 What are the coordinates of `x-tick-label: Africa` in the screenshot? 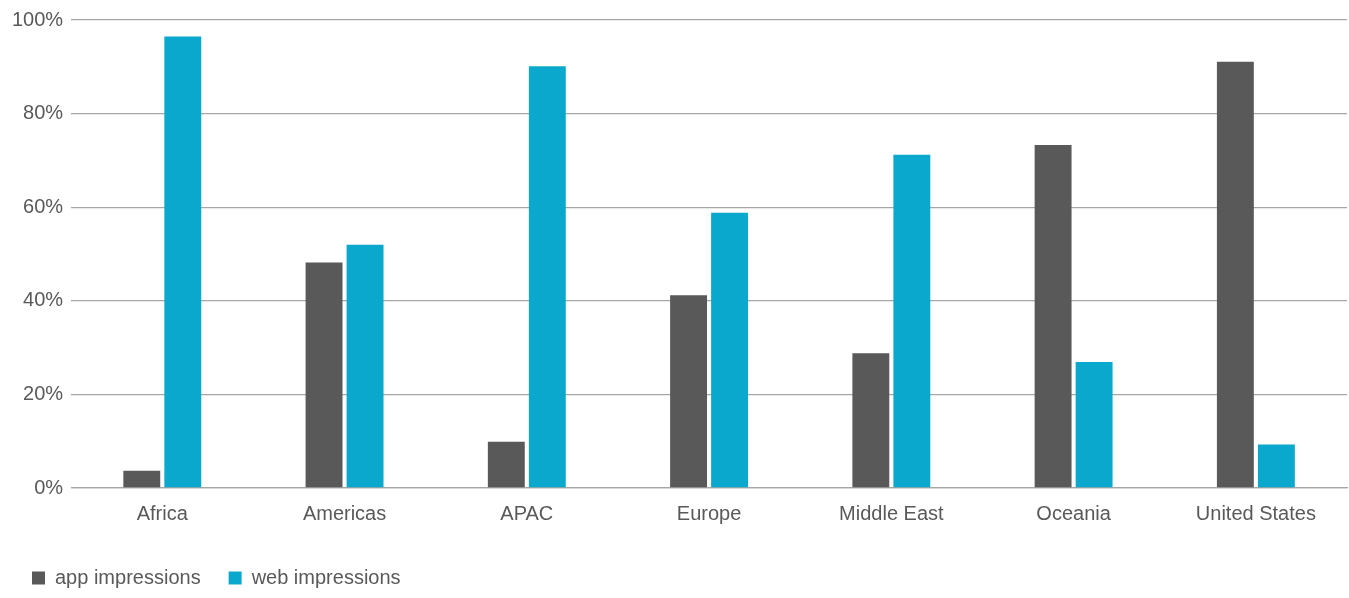 It's located at (162, 512).